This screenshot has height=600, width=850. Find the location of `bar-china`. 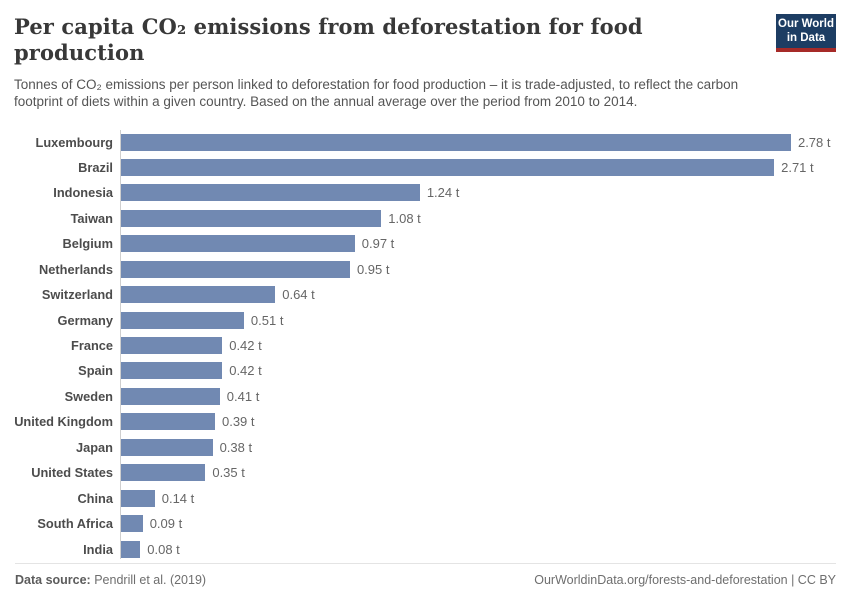

bar-china is located at coordinates (138, 498).